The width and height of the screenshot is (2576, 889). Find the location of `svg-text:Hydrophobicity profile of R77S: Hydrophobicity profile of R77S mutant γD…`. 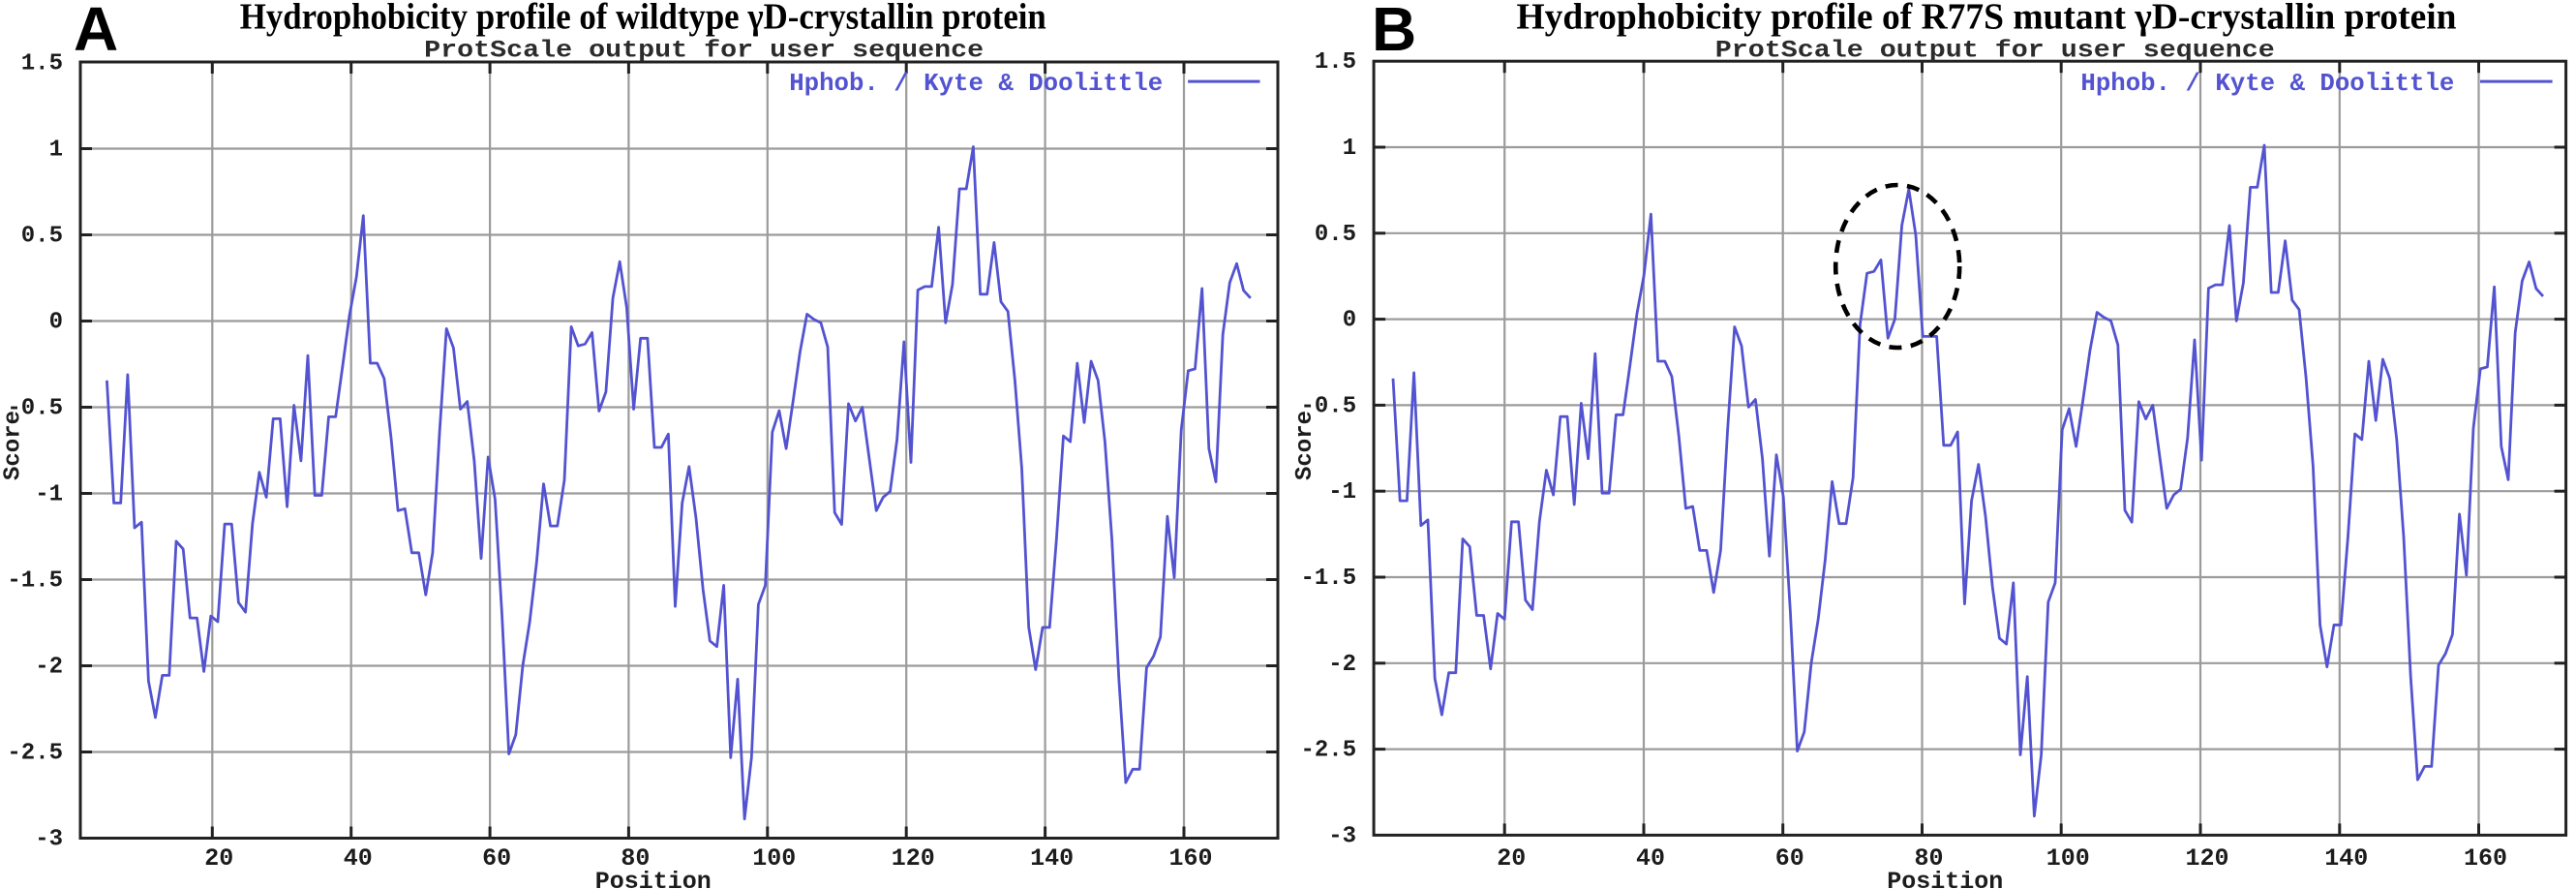

svg-text:Hydrophobicity profile of R77S: Hydrophobicity profile of R77S mutant γD… is located at coordinates (1987, 18).